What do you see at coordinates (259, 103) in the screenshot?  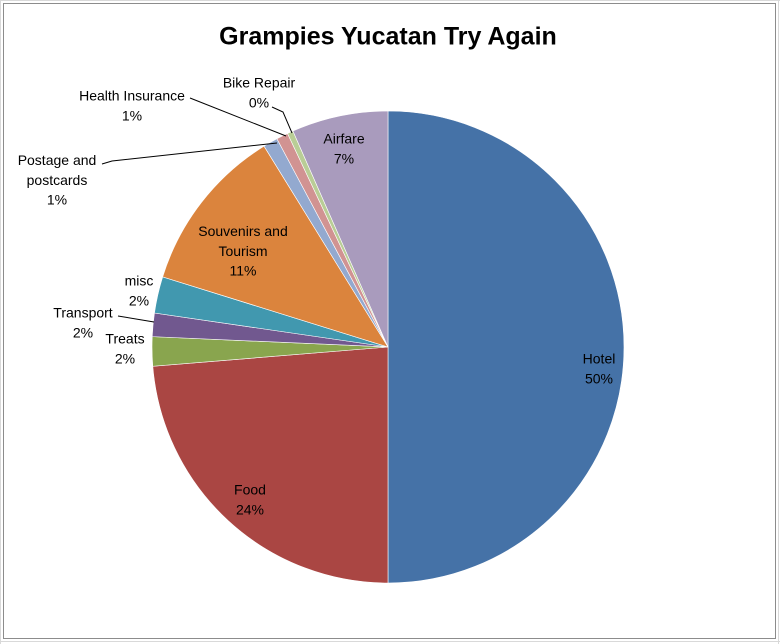 I see `value-label: 0%` at bounding box center [259, 103].